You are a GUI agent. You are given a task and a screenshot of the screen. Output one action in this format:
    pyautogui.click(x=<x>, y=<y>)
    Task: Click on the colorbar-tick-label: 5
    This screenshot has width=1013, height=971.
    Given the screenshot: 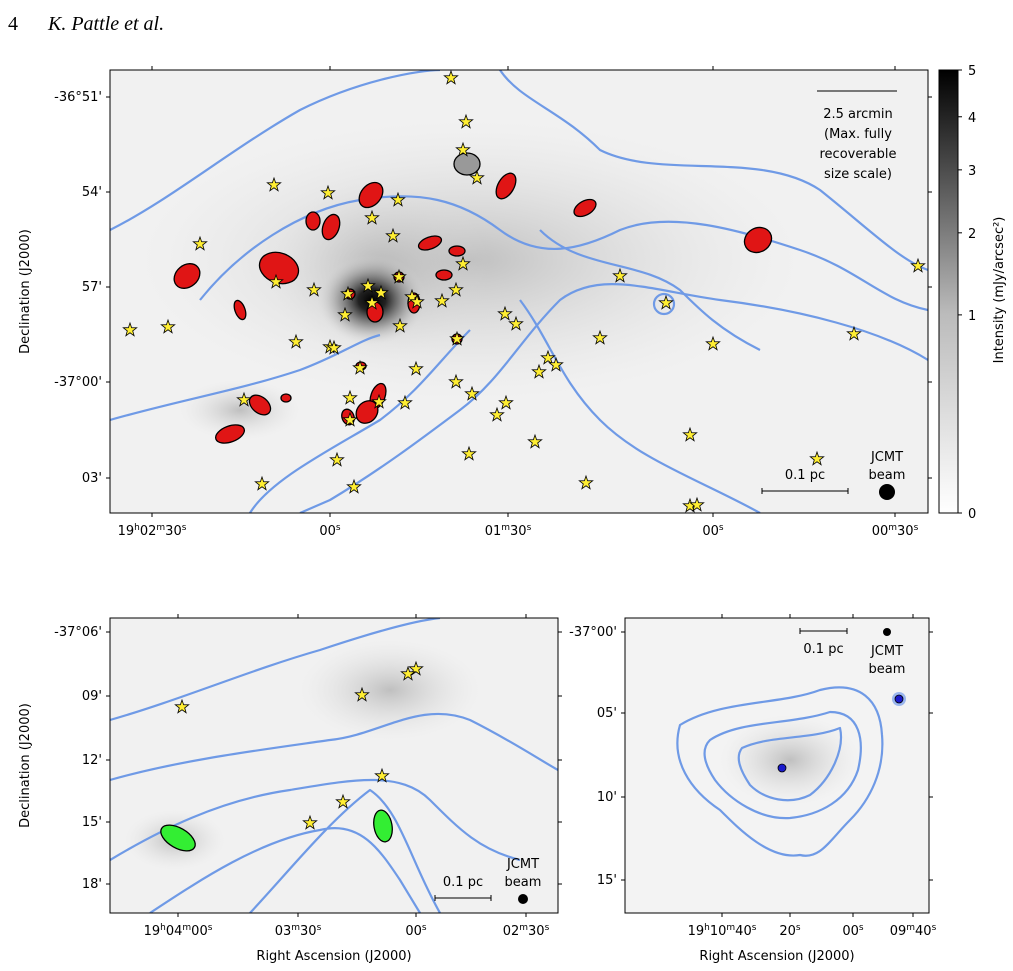 What is the action you would take?
    pyautogui.click(x=972, y=71)
    